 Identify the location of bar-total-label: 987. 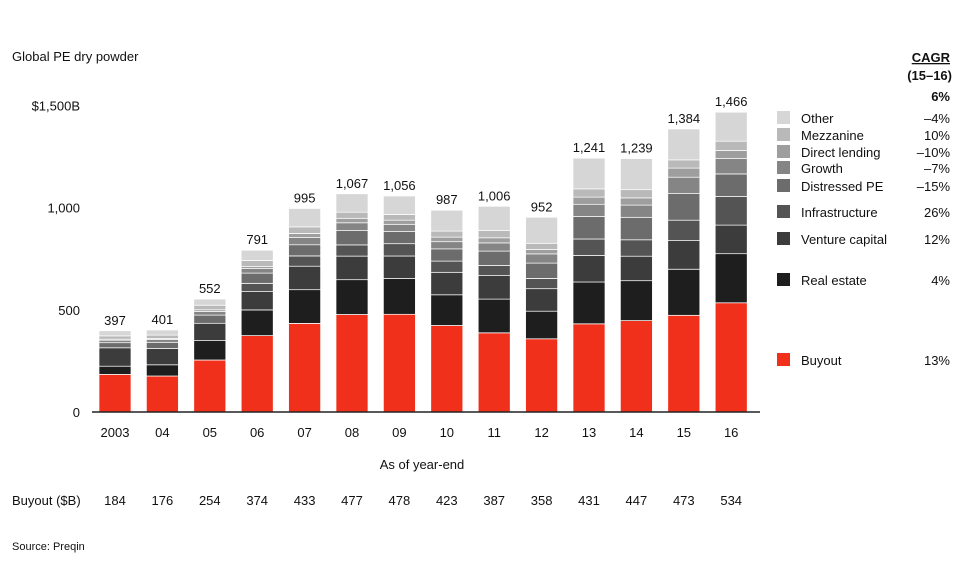
(447, 199).